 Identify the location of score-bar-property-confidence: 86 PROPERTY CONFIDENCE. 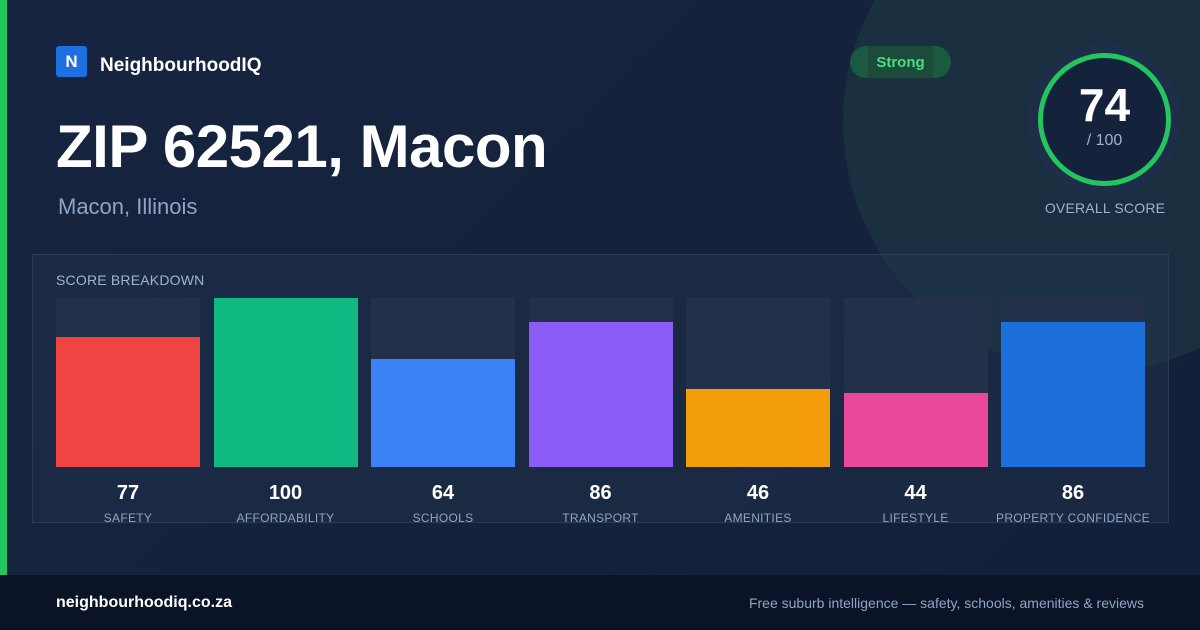
(1073, 411).